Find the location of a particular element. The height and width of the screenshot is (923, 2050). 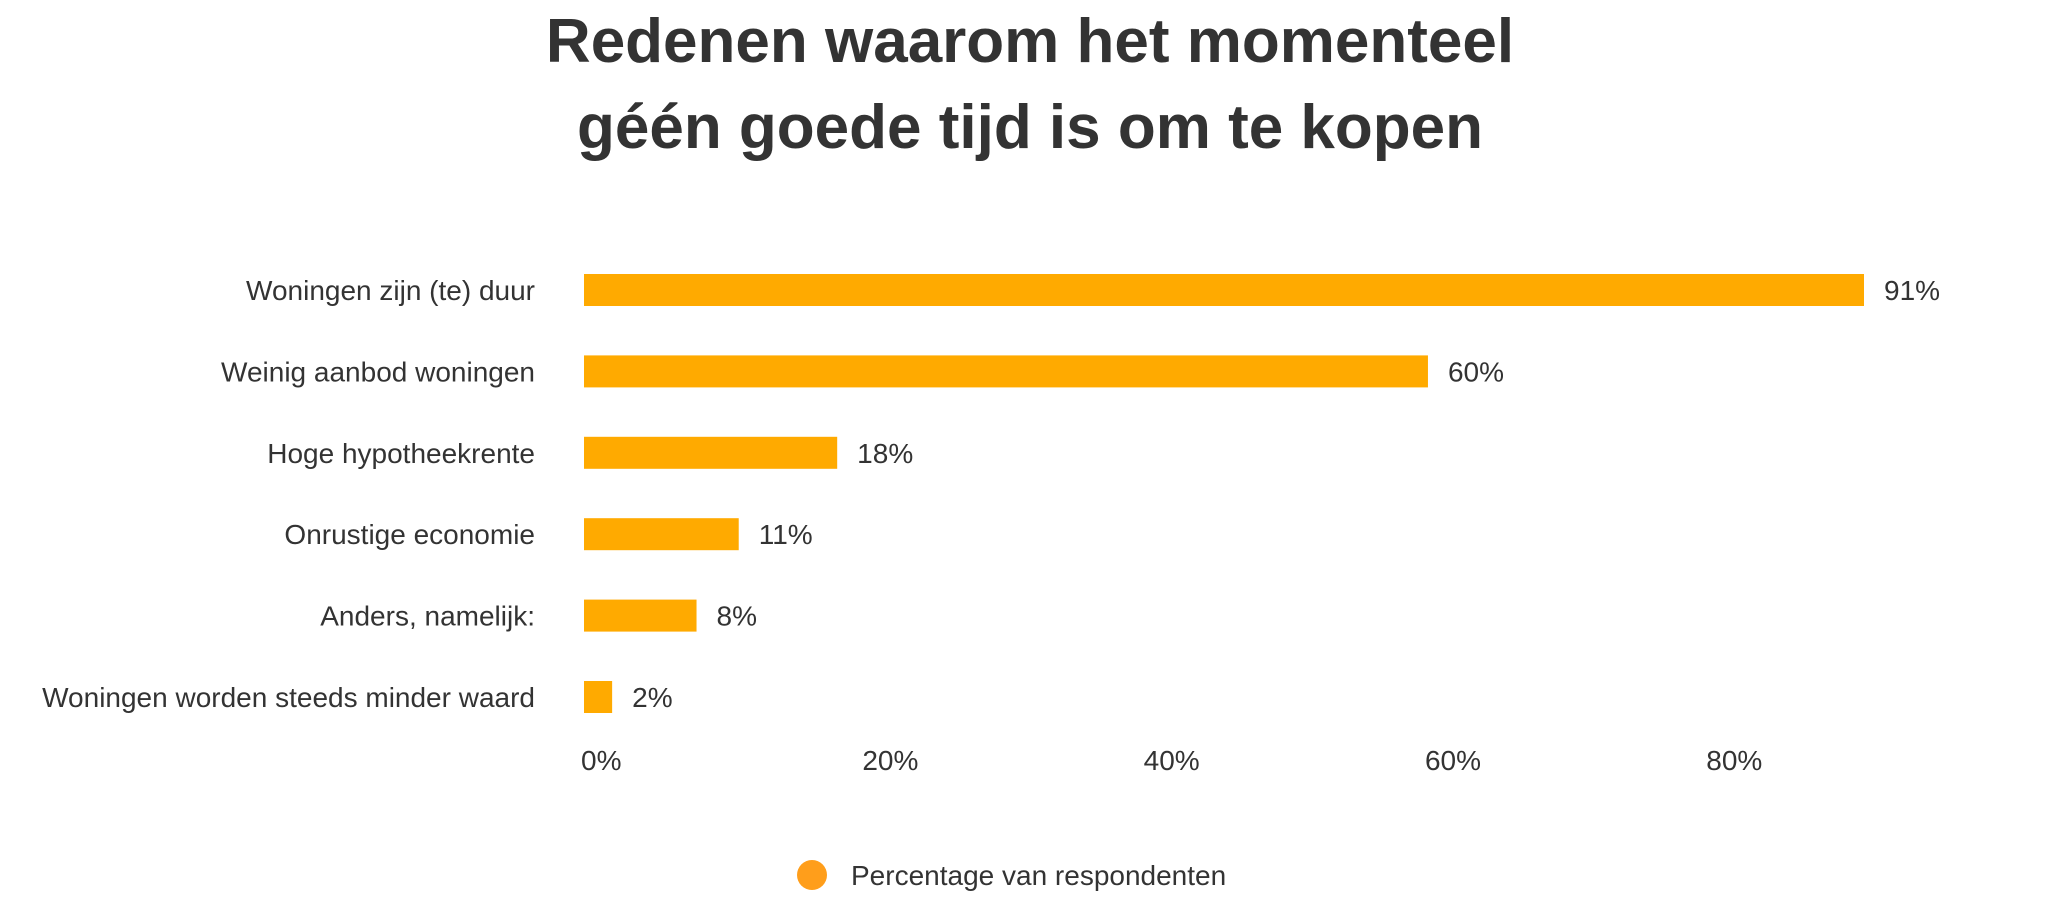

category-label: Weinig aanbod woningen is located at coordinates (378, 371).